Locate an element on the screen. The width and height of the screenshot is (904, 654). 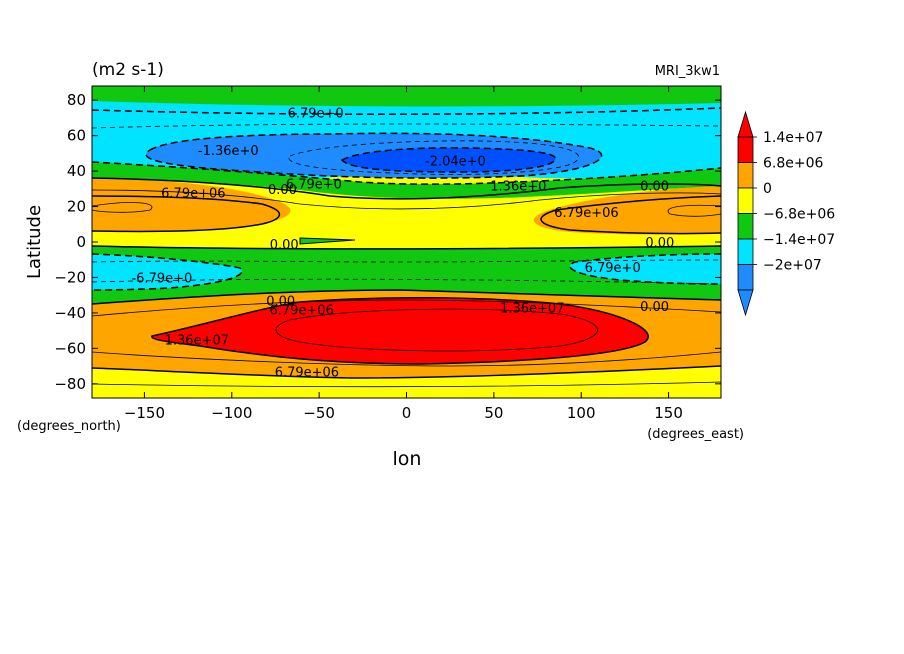
y-tick-label: −20 is located at coordinates (70, 277).